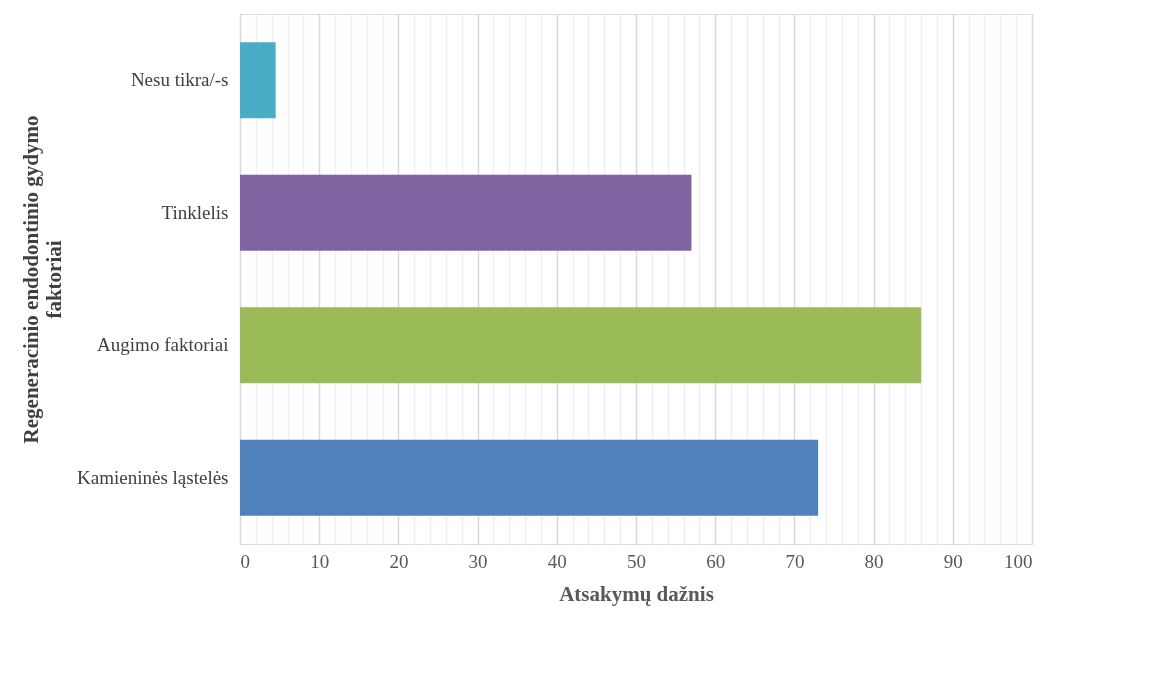 Image resolution: width=1149 pixels, height=677 pixels. What do you see at coordinates (153, 477) in the screenshot?
I see `y-tick-label: Kamieninės ląstelės` at bounding box center [153, 477].